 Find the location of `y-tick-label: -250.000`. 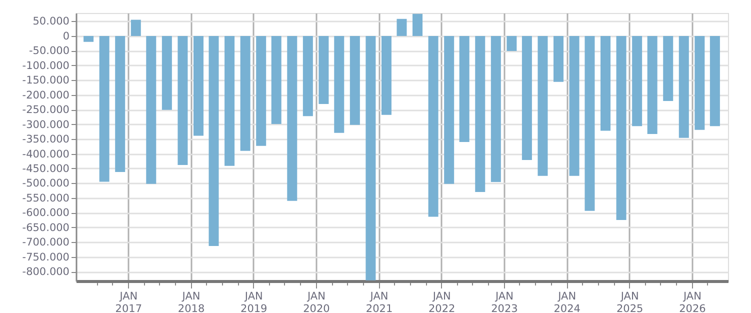

y-tick-label: -250.000 is located at coordinates (46, 110).